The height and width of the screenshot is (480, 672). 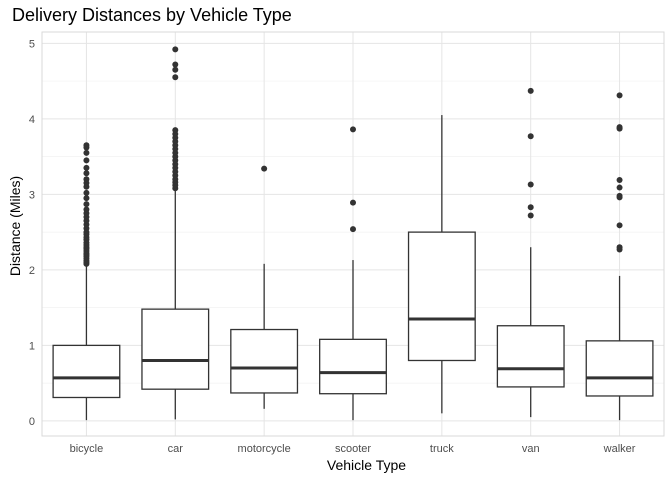 I want to click on box-truck, so click(x=441, y=264).